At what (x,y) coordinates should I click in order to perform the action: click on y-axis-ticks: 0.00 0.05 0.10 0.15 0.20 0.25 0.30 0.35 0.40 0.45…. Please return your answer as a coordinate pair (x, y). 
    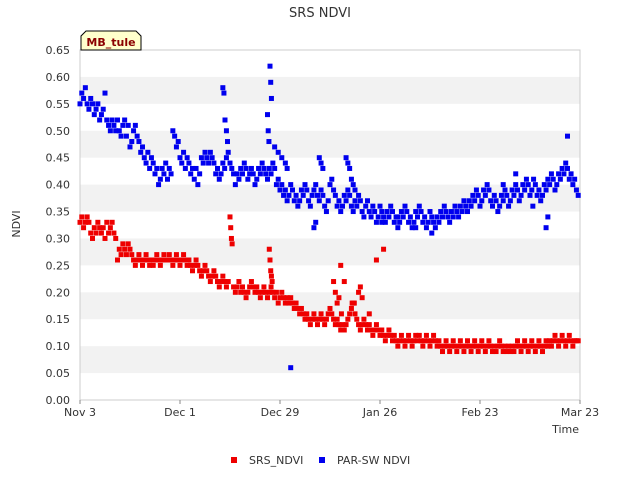
    Looking at the image, I should click on (58, 225).